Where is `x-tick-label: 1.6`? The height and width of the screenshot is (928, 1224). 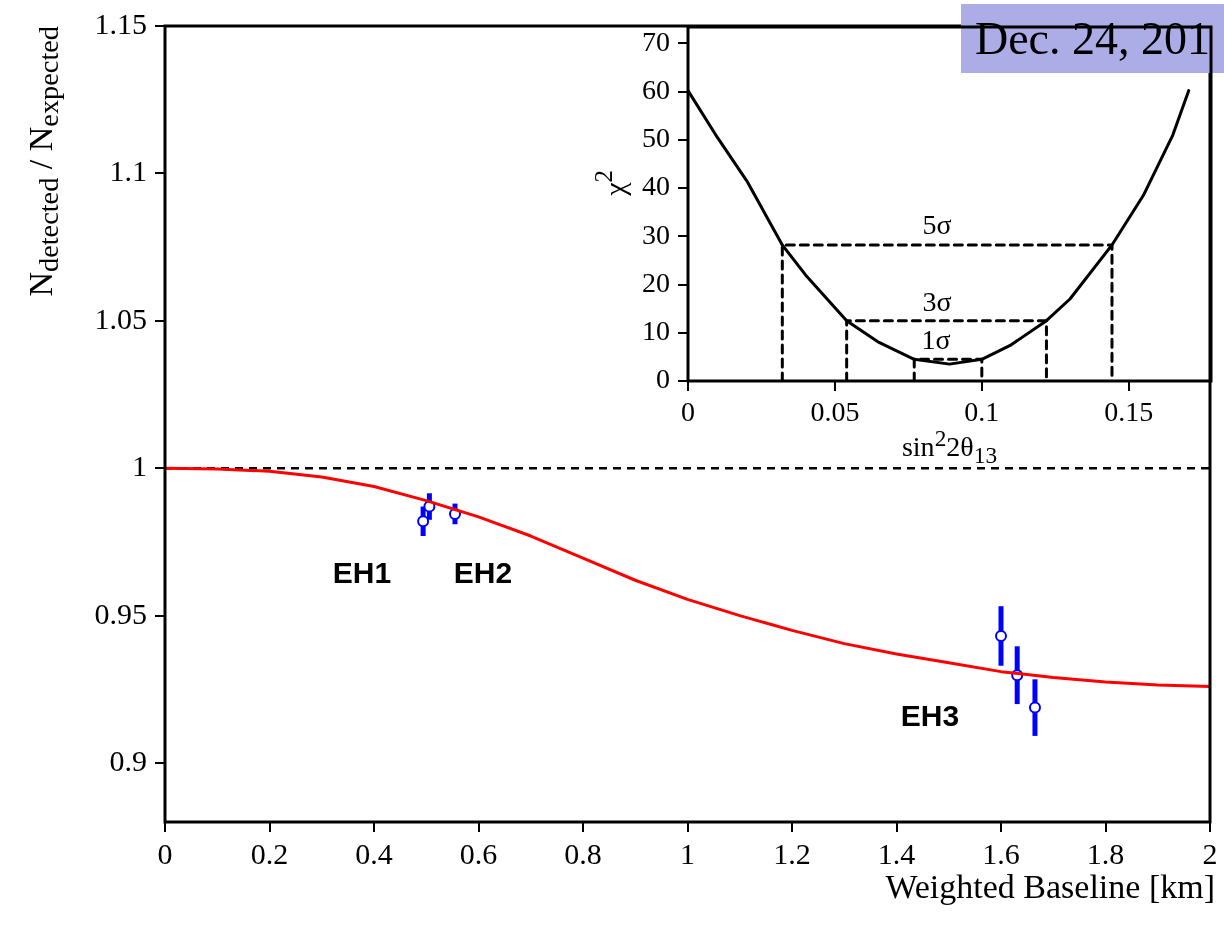
x-tick-label: 1.6 is located at coordinates (1001, 853).